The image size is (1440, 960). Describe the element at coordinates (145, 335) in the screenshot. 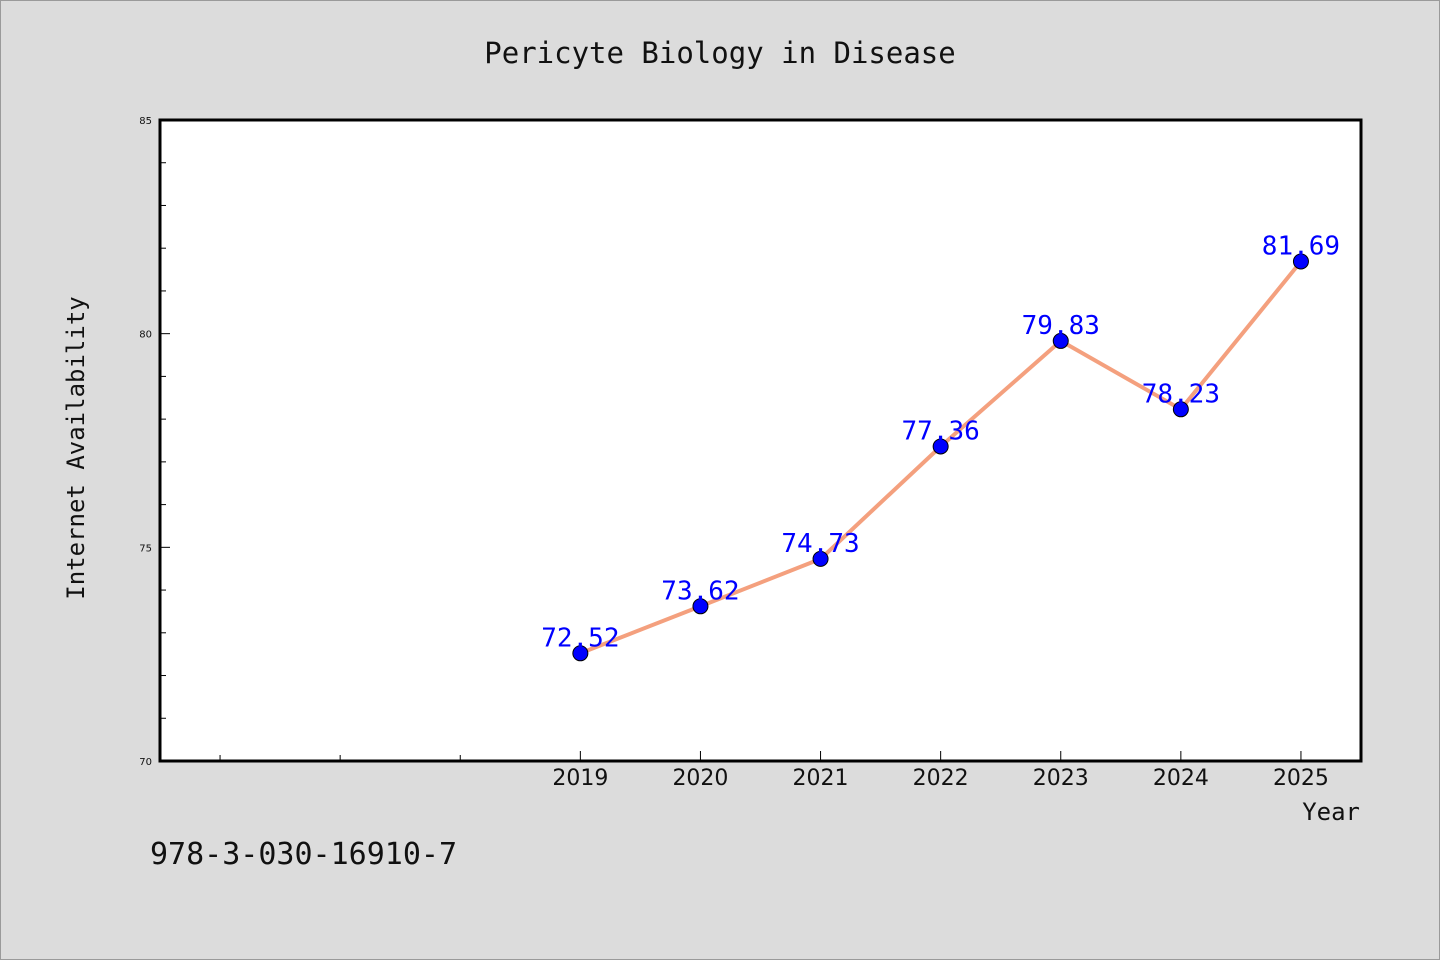

I see `y-tick-label: 80` at that location.